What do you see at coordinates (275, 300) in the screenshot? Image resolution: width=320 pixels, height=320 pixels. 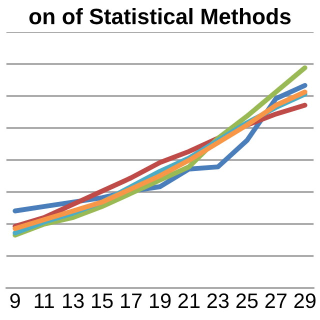 I see `x-tick-label: 27` at bounding box center [275, 300].